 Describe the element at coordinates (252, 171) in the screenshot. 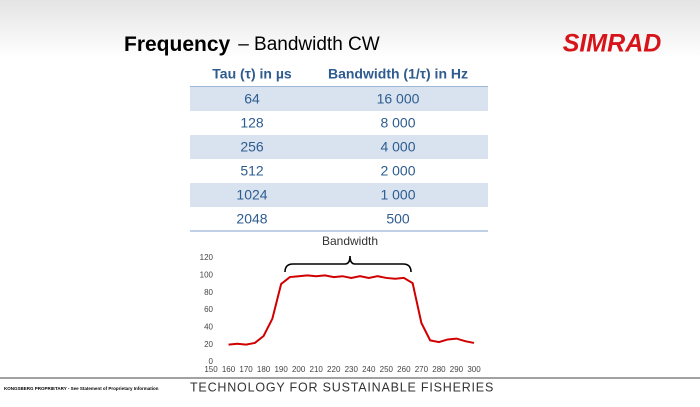

I see `table-cell: 512` at that location.